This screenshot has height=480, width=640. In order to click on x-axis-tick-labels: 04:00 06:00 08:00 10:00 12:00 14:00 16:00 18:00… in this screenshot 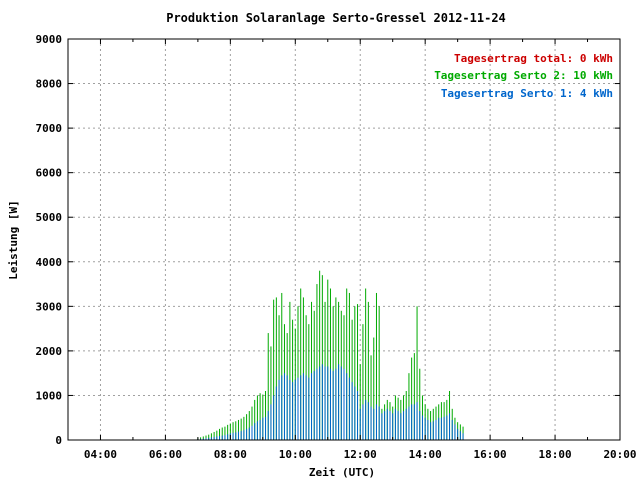, I will do `click(360, 454)`.